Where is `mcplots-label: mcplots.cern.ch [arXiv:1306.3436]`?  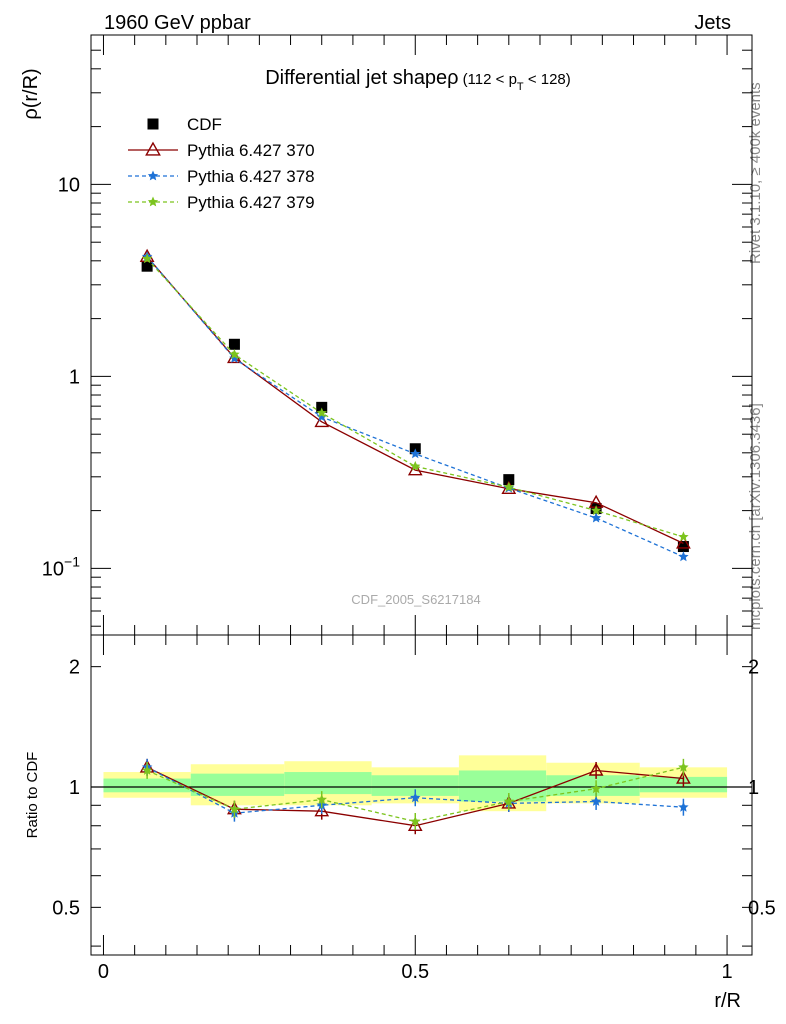
mcplots-label: mcplots.cern.ch [arXiv:1306.3436] is located at coordinates (755, 516).